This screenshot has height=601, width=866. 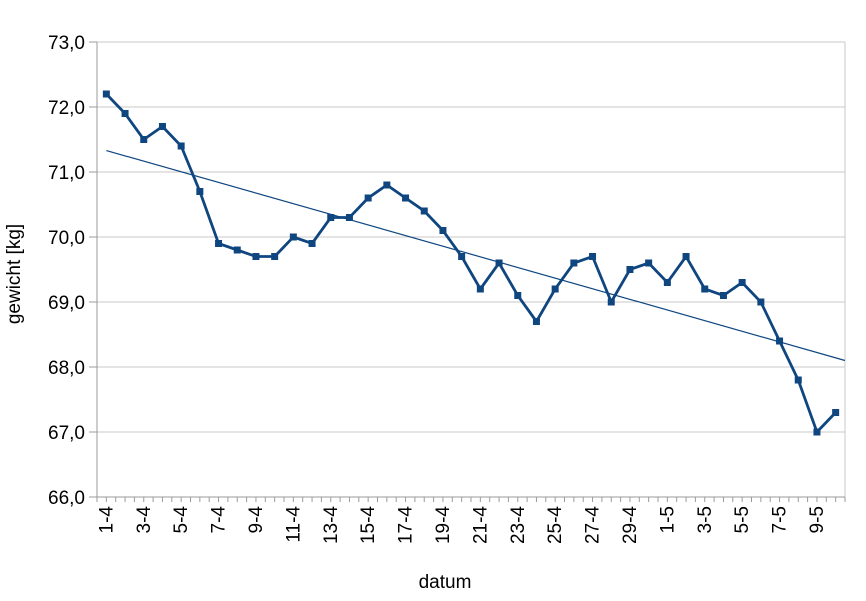 I want to click on x-tick-label: 29-4, so click(x=630, y=525).